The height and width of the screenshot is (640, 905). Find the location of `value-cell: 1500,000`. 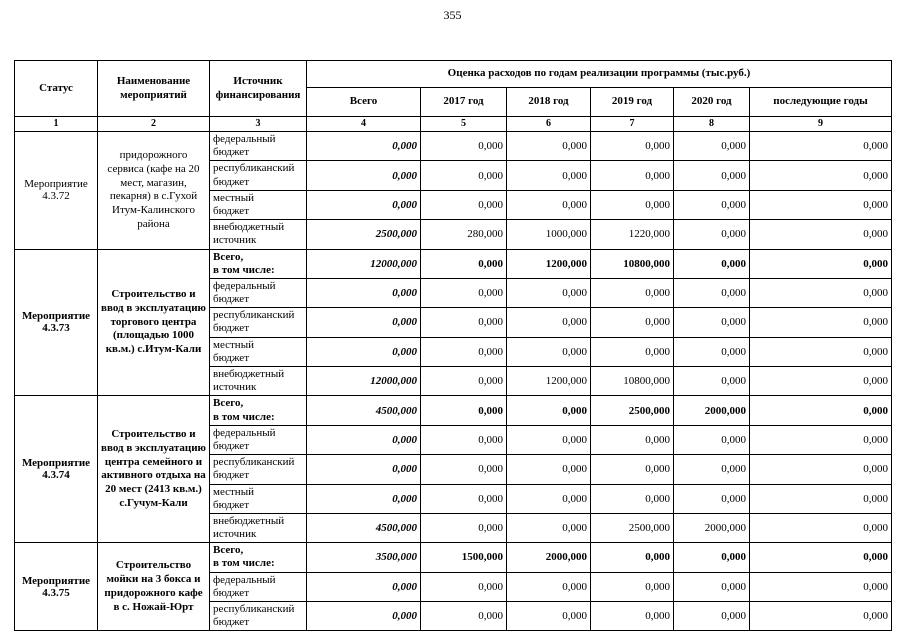

value-cell: 1500,000 is located at coordinates (463, 557).